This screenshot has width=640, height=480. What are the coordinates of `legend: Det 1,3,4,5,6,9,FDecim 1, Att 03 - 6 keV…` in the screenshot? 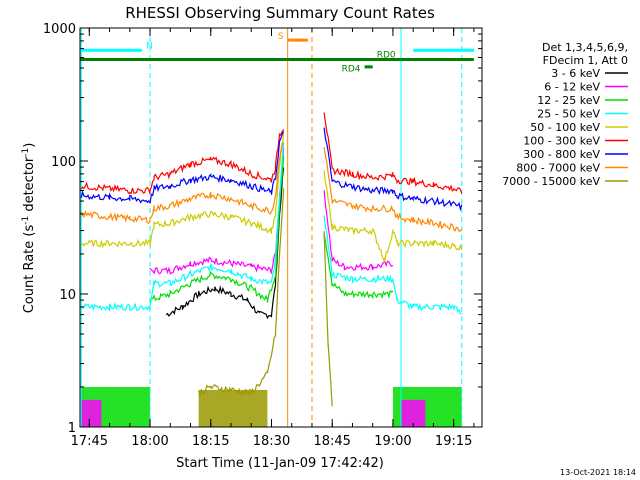 It's located at (565, 114).